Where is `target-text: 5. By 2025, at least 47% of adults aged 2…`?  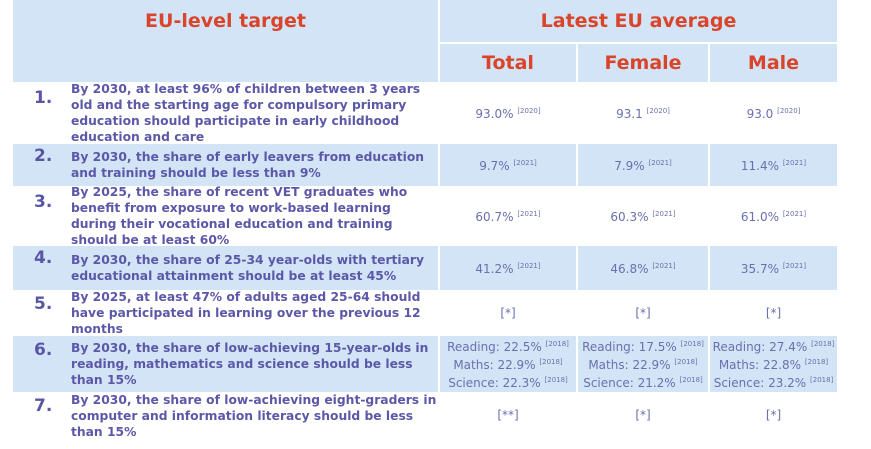
target-text: 5. By 2025, at least 47% of adults aged 2… is located at coordinates (225, 313).